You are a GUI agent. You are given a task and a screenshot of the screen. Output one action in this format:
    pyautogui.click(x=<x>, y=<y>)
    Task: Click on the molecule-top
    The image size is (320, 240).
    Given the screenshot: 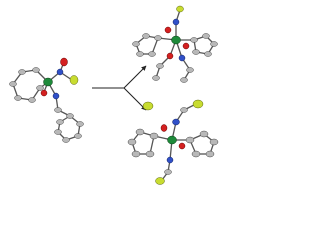 What is the action you would take?
    pyautogui.click(x=175, y=44)
    